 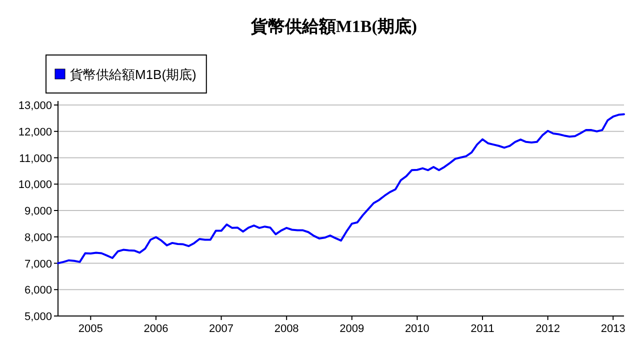 I want to click on y-tick-label: 11,000, so click(x=35, y=158).